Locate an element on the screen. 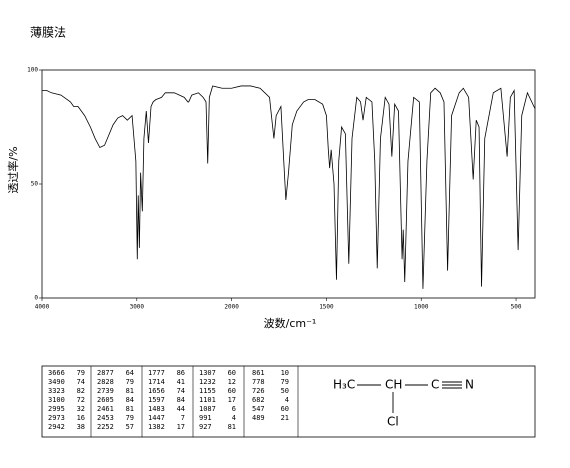 The image size is (570, 468). x-tick-label: 4000 is located at coordinates (42, 307).